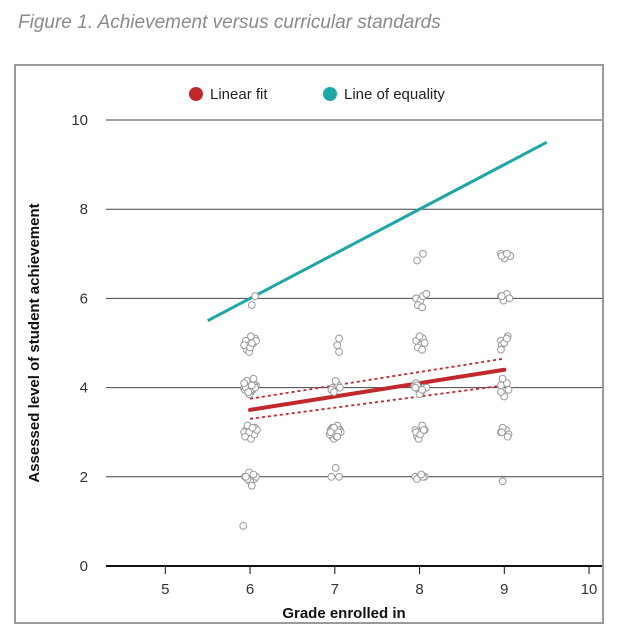 This screenshot has width=636, height=636. I want to click on confidence-band-upper, so click(377, 378).